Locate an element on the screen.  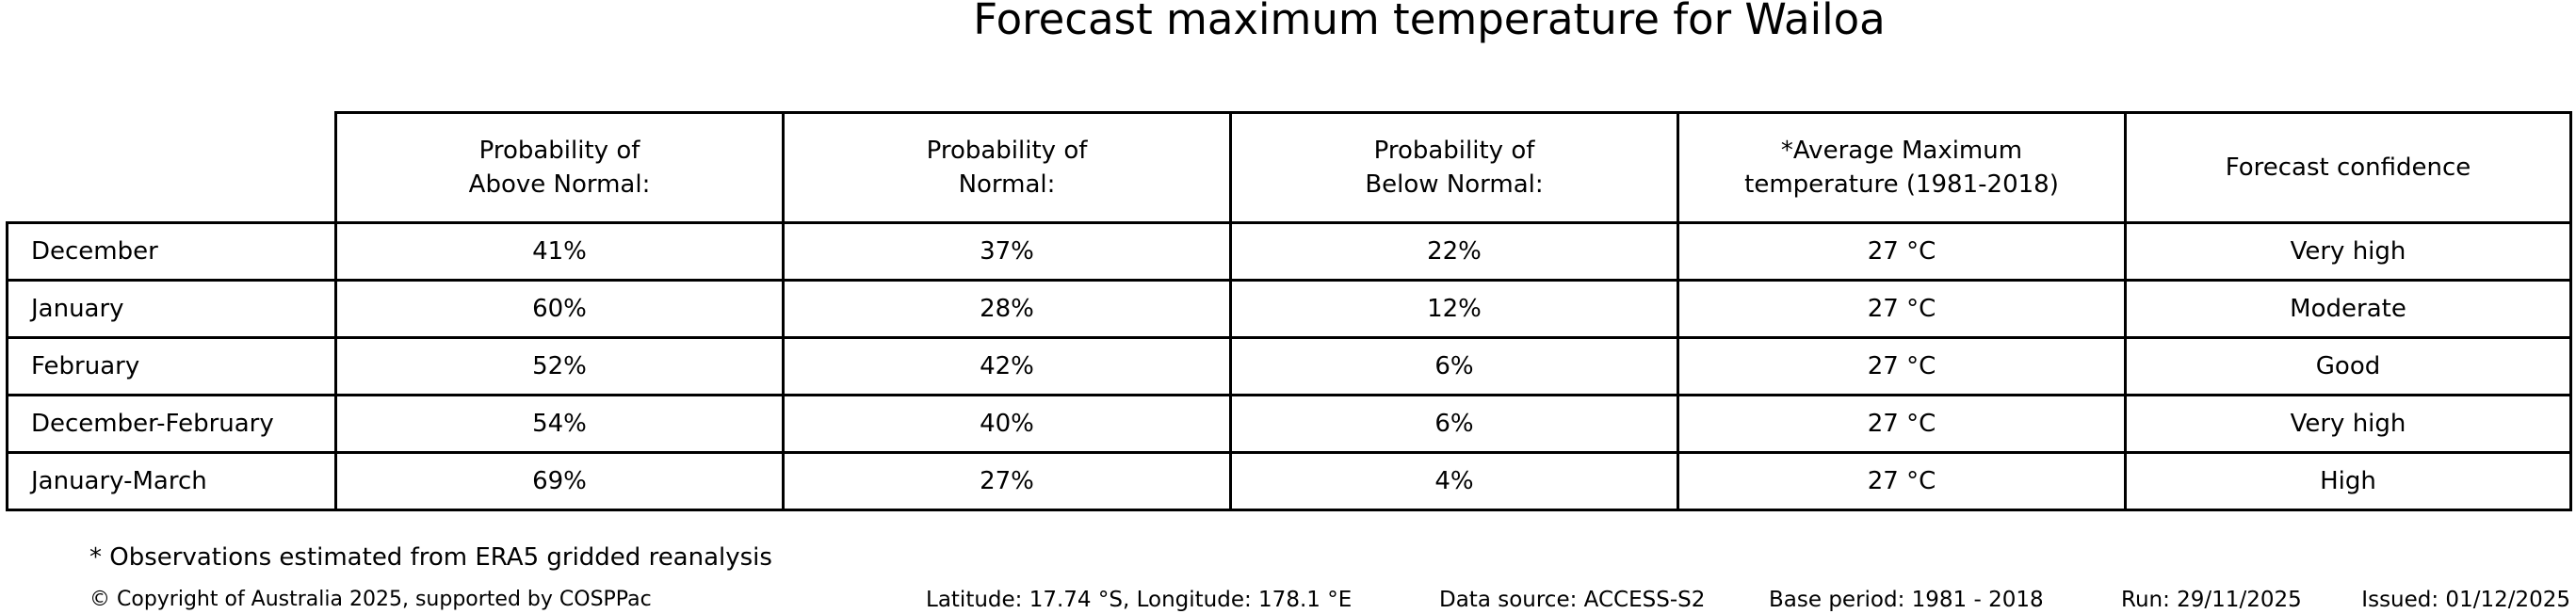
cell-forecast-confidence: High is located at coordinates (2348, 481).